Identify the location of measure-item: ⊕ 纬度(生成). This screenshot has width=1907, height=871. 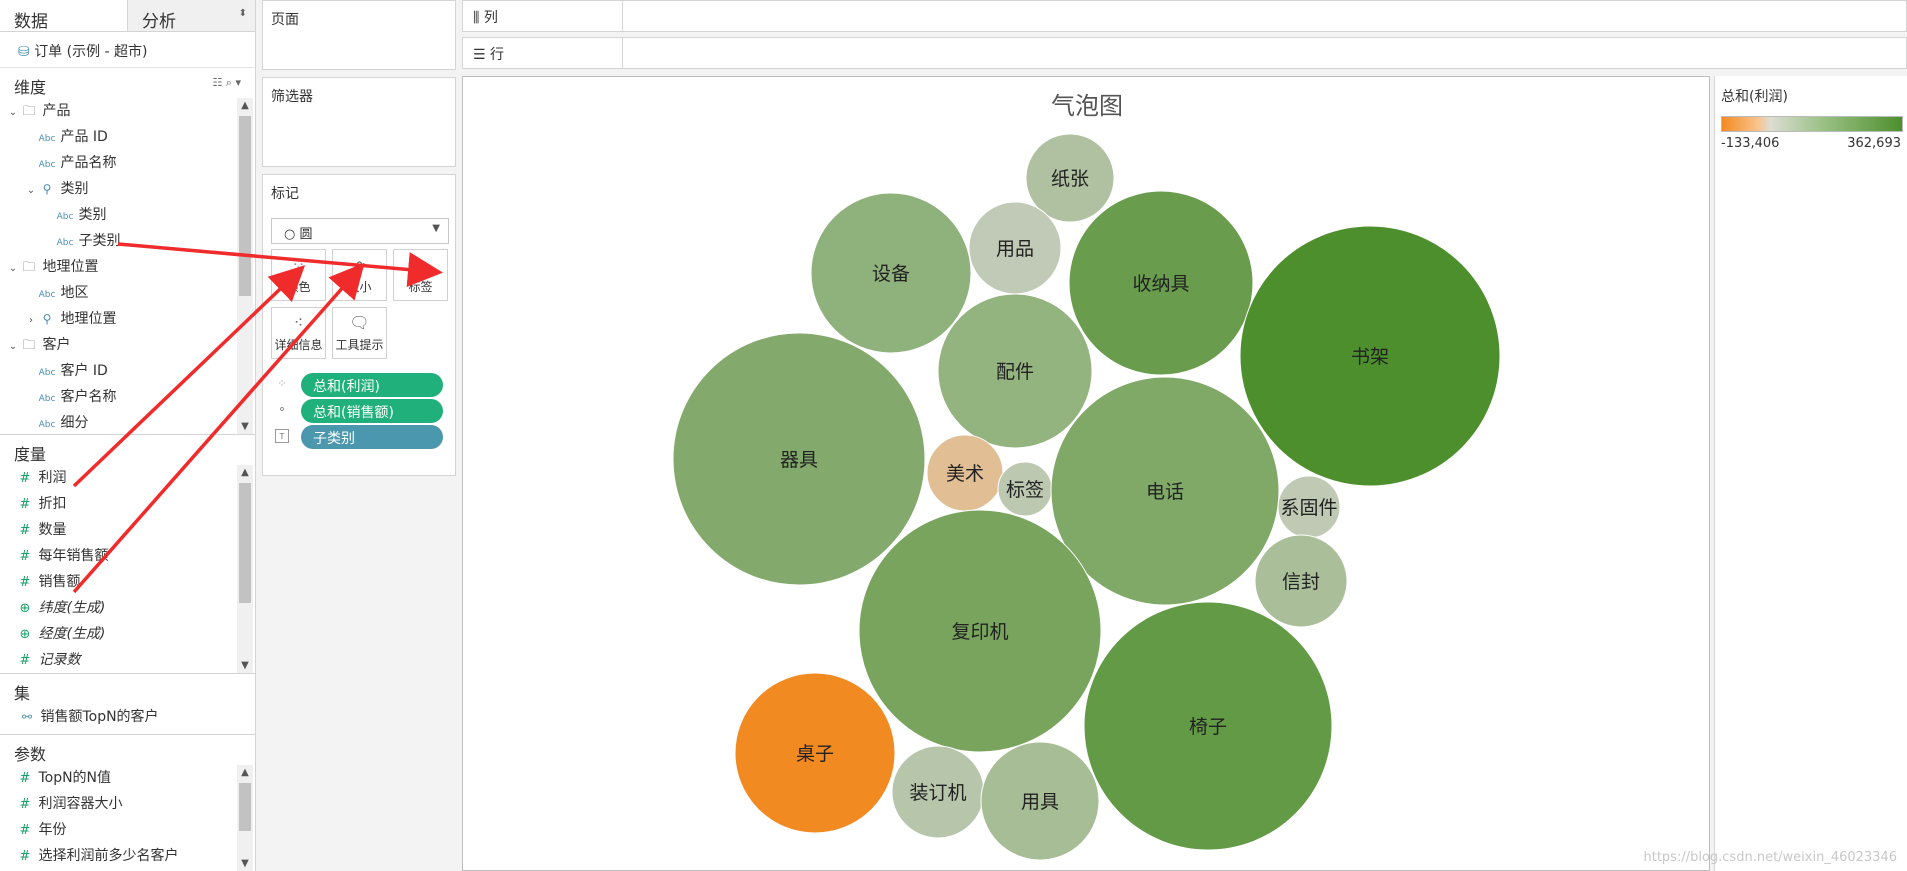
(127, 608).